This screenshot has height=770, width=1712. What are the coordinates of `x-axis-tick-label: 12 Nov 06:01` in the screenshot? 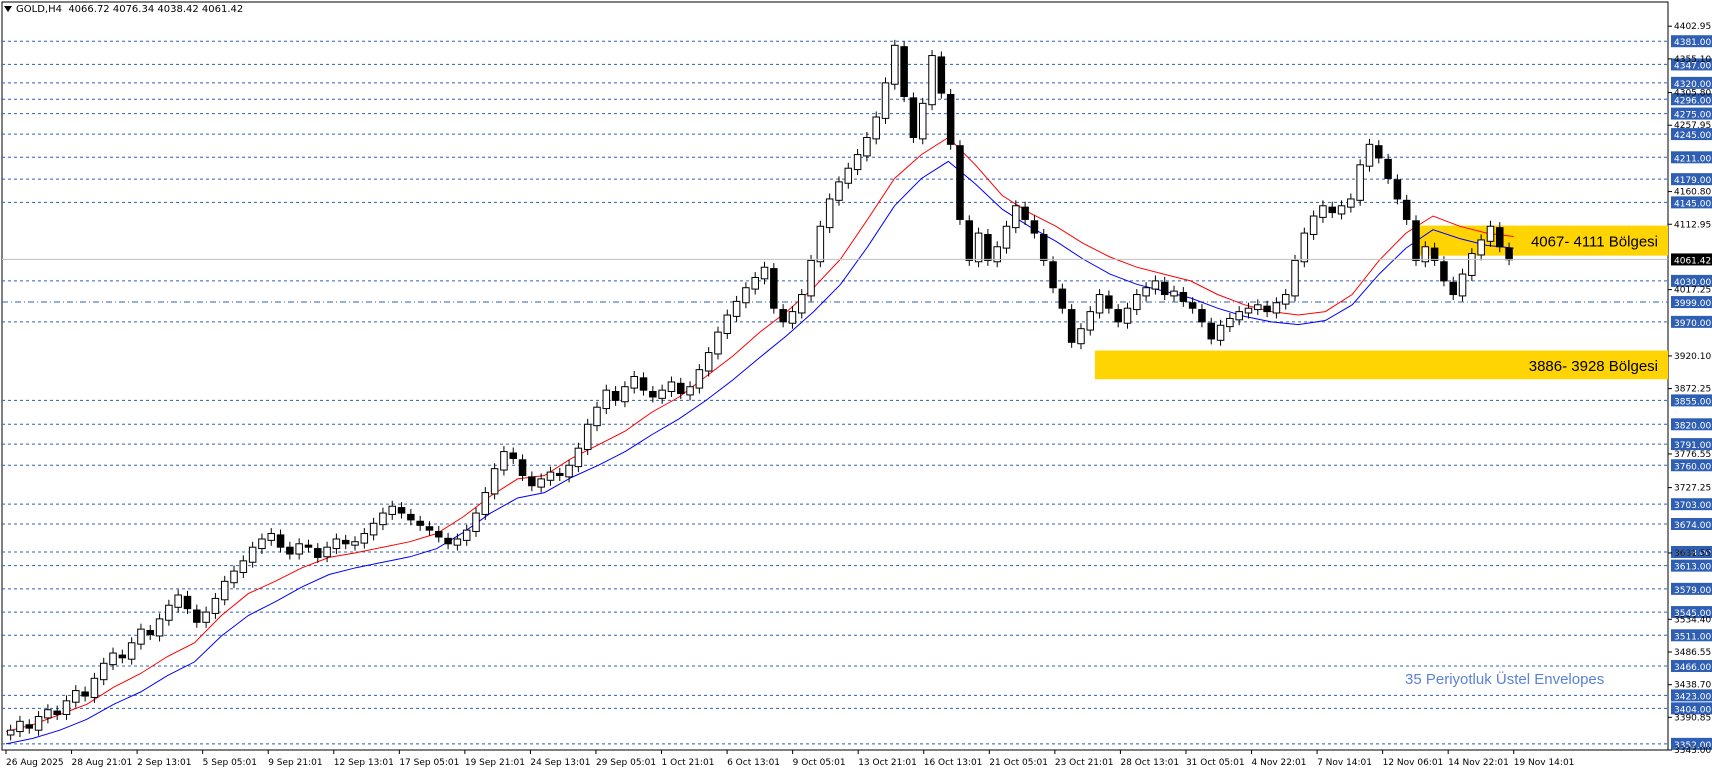 It's located at (1413, 763).